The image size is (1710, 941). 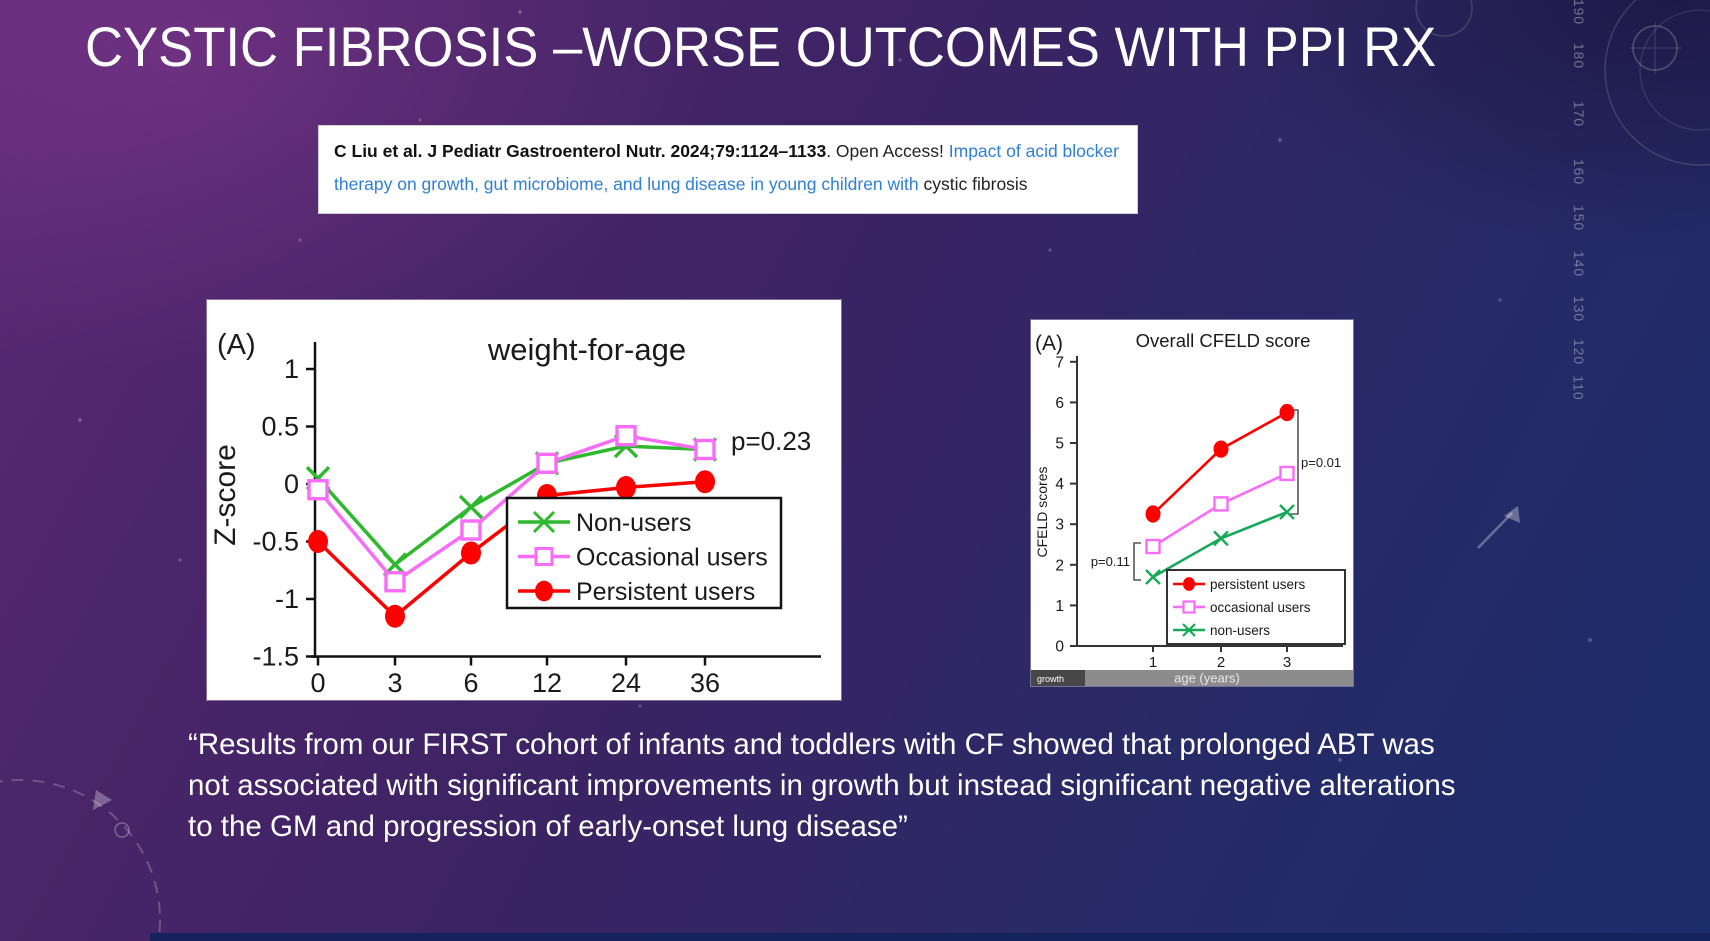 What do you see at coordinates (547, 683) in the screenshot?
I see `x-tick-label: 12` at bounding box center [547, 683].